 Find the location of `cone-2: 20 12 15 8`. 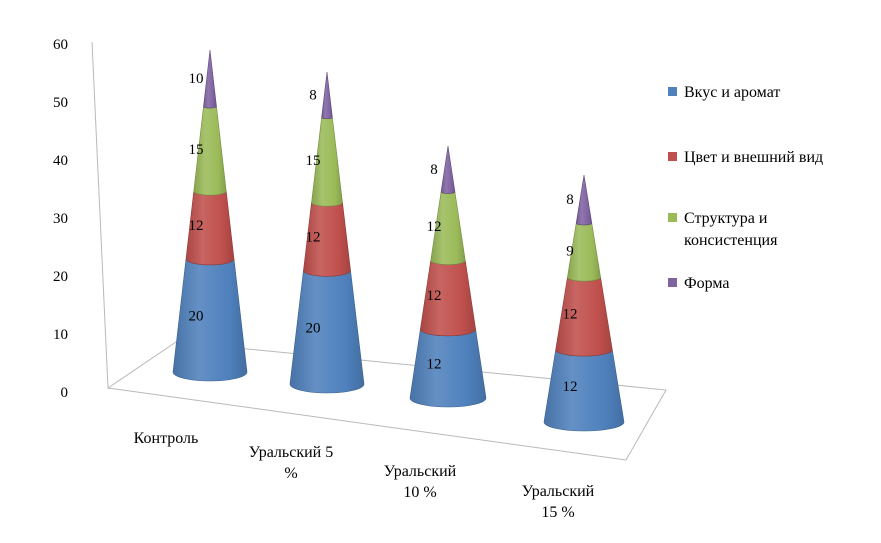

cone-2: 20 12 15 8 is located at coordinates (327, 232).